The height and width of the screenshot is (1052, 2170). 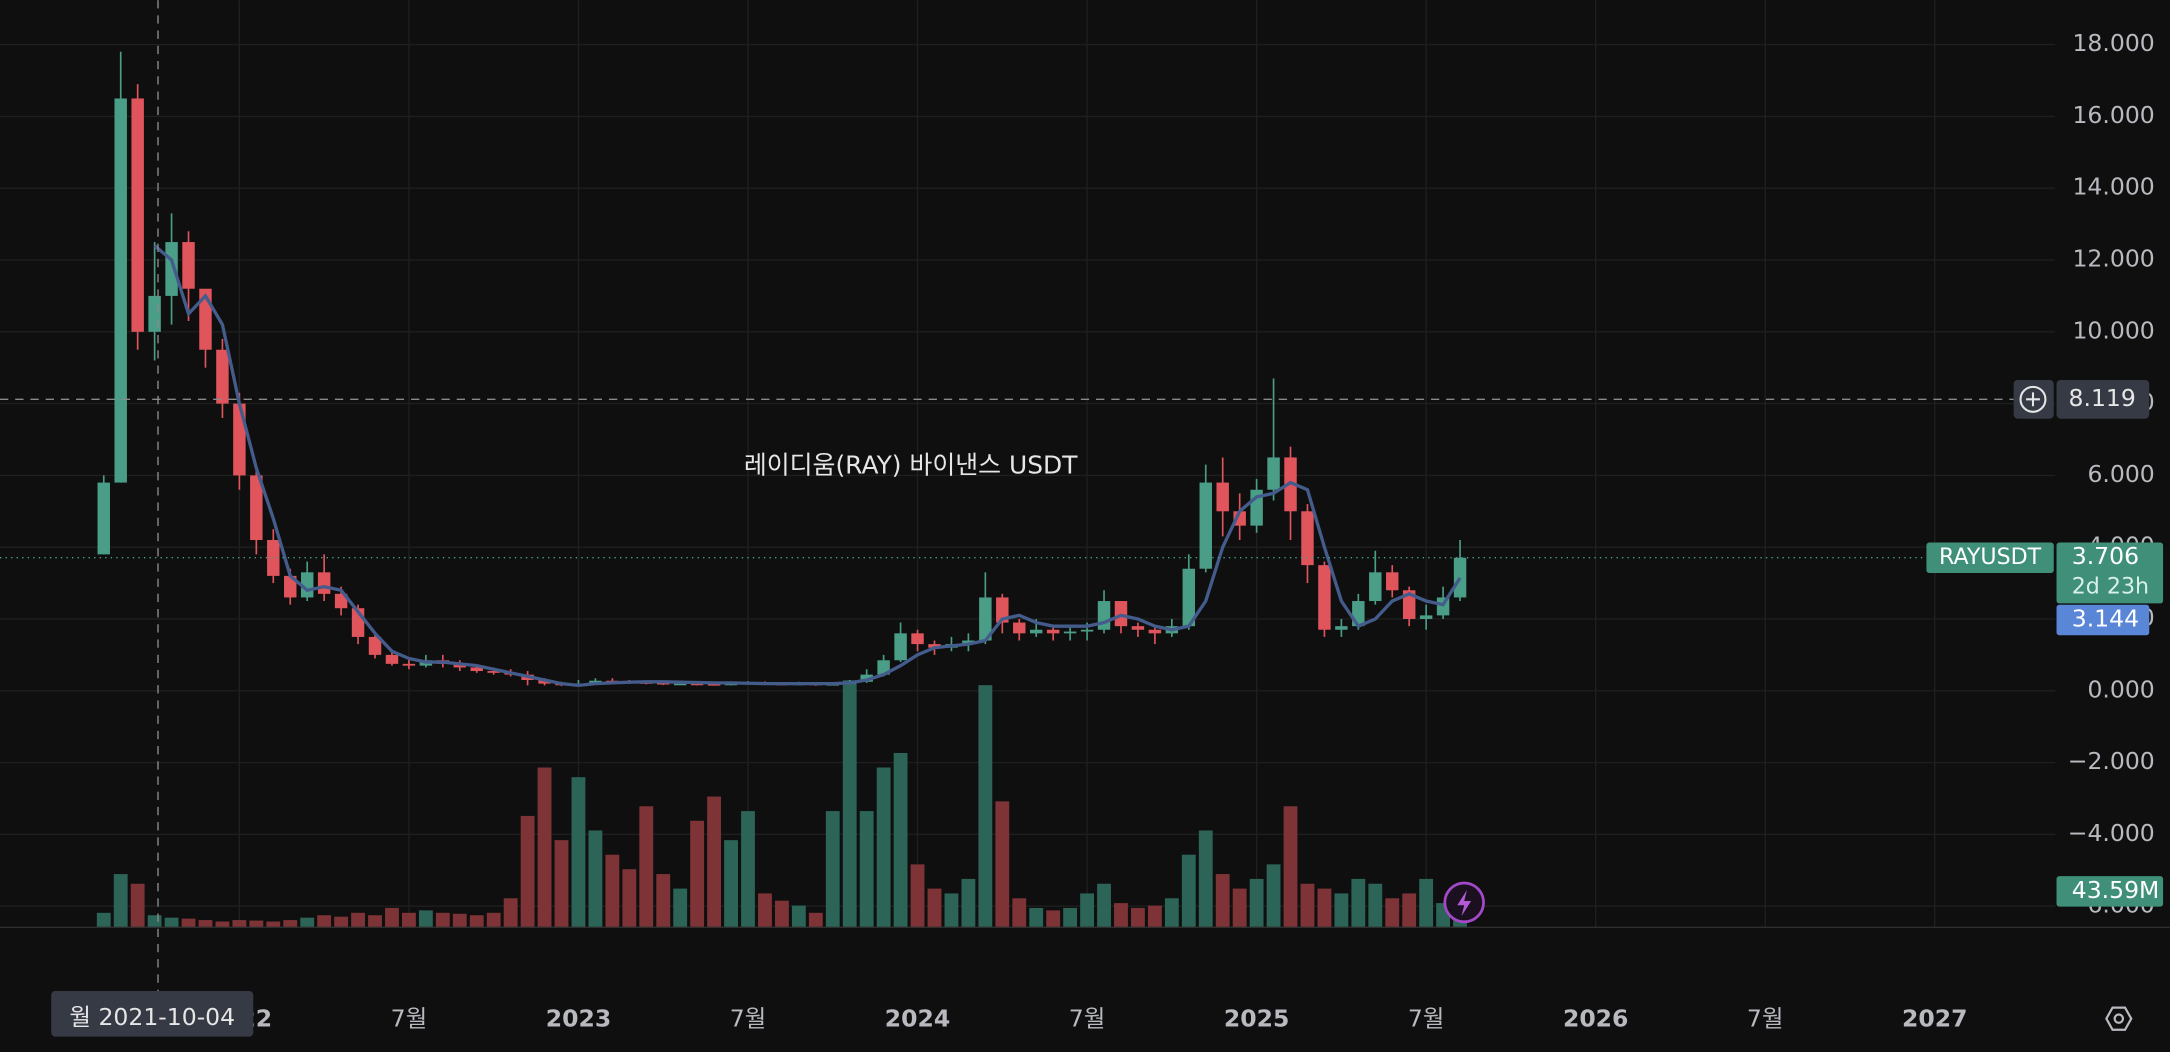 I want to click on y-tick-label: 16.000, so click(x=2113, y=115).